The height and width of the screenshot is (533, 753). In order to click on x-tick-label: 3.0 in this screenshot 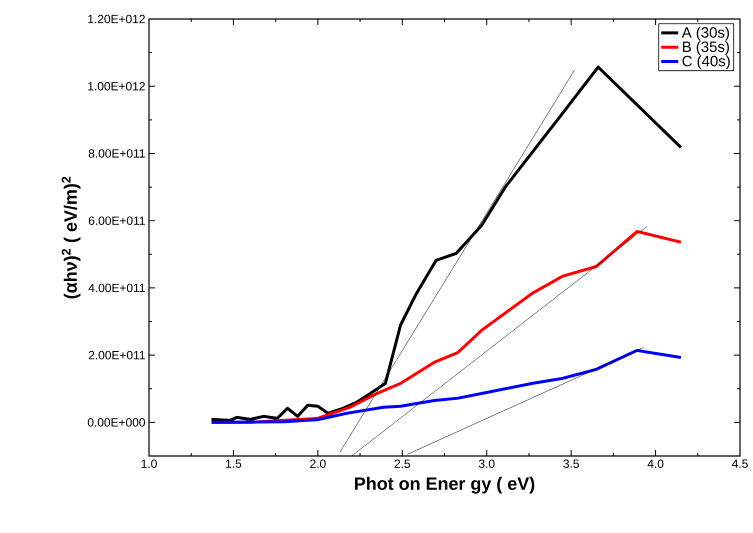, I will do `click(486, 464)`.